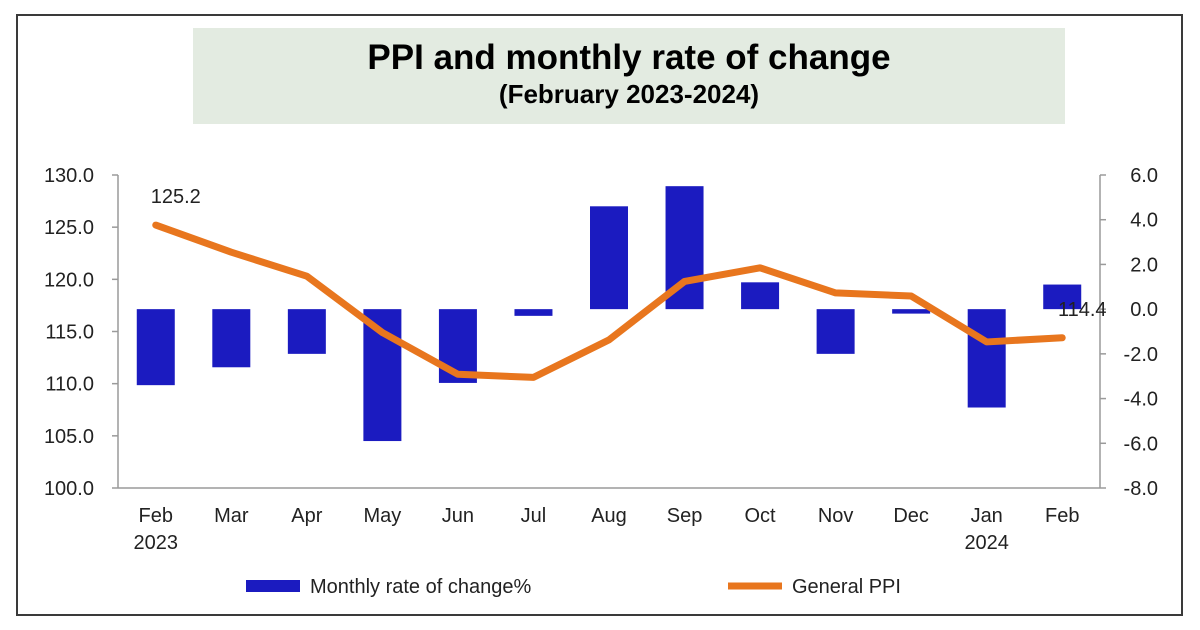  I want to click on left-tick-label: 115.0, so click(69, 333).